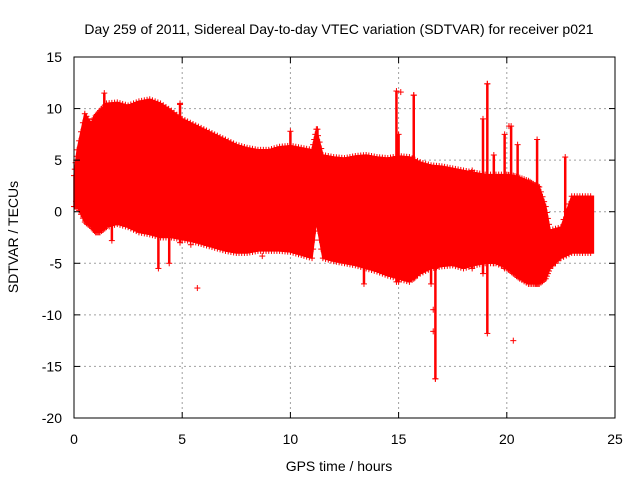  I want to click on y-tick-label: 5, so click(58, 160).